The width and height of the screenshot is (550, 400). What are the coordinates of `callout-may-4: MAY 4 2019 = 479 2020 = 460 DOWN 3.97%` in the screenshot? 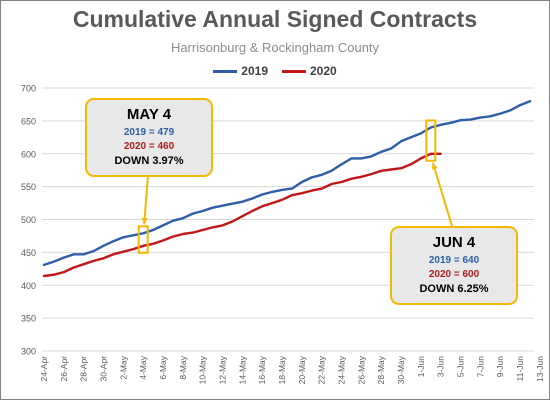 It's located at (149, 137).